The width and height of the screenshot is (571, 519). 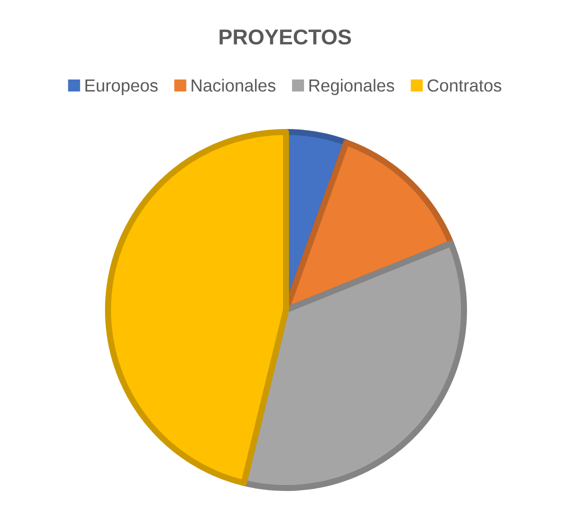 What do you see at coordinates (122, 88) in the screenshot?
I see `legend-label: Europeos` at bounding box center [122, 88].